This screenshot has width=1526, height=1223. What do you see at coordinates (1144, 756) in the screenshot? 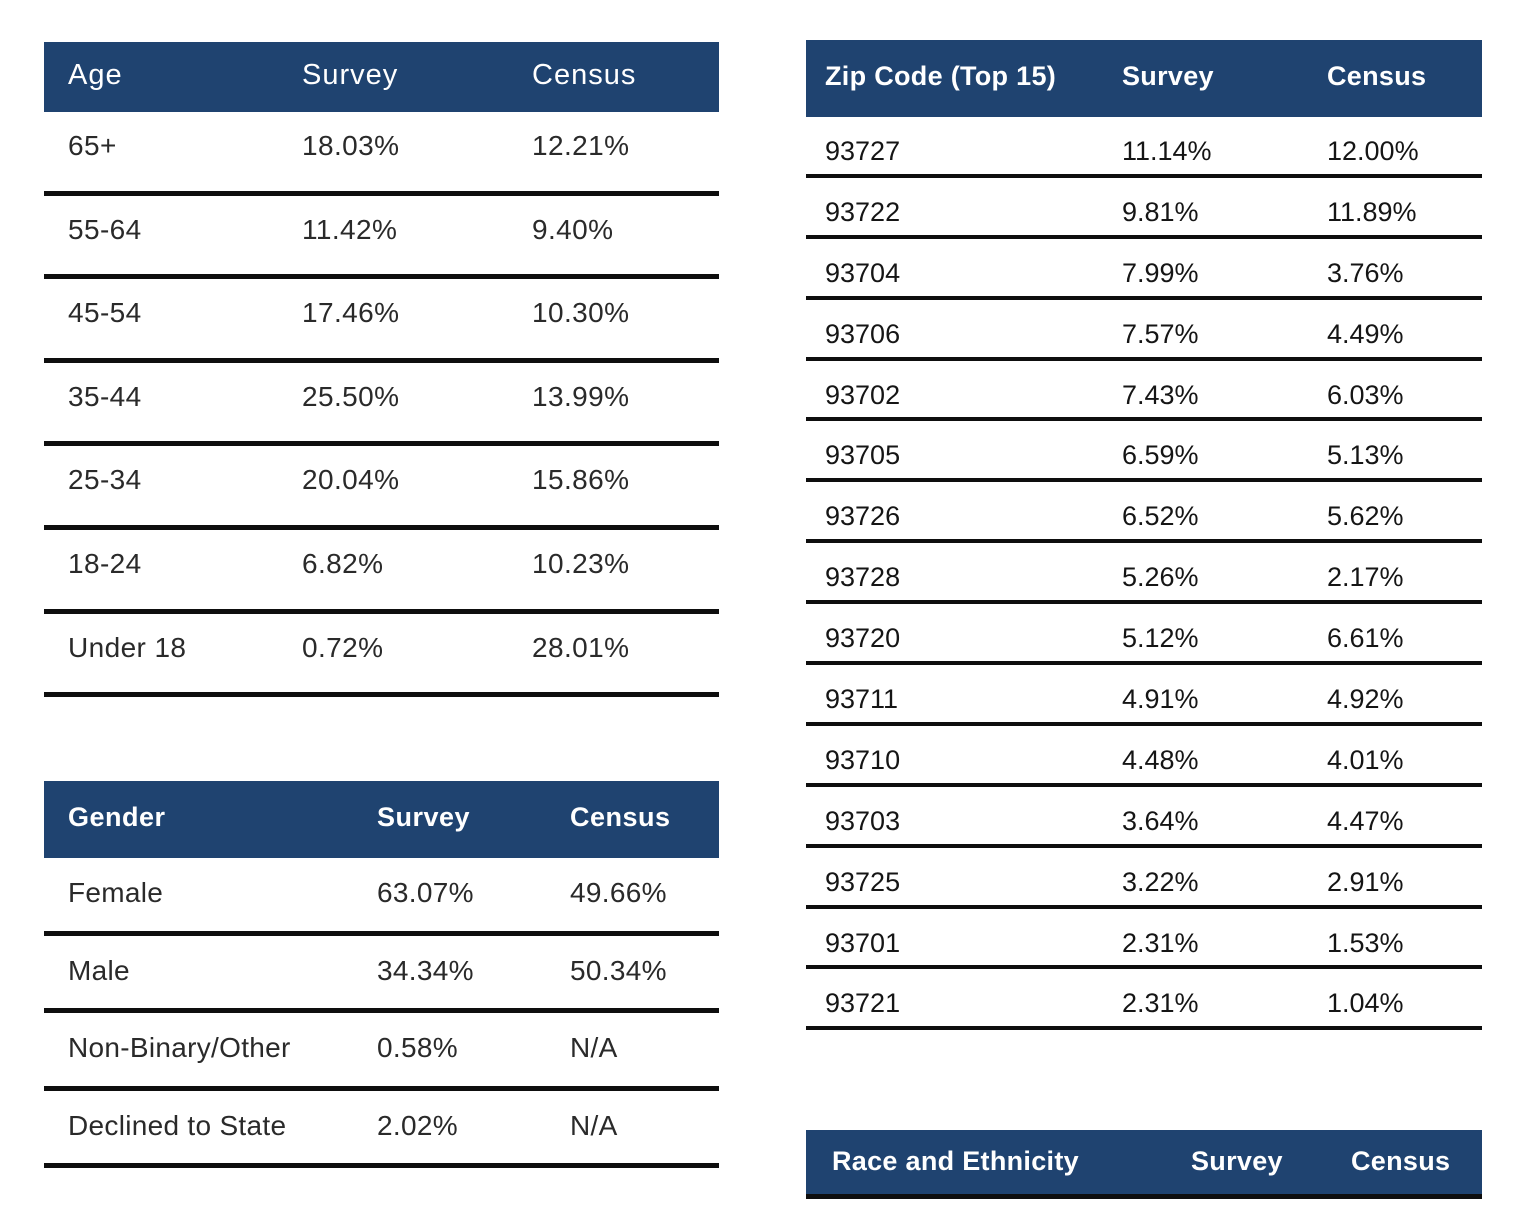
I see `table-row: 93710 4.48% 4.01%` at bounding box center [1144, 756].